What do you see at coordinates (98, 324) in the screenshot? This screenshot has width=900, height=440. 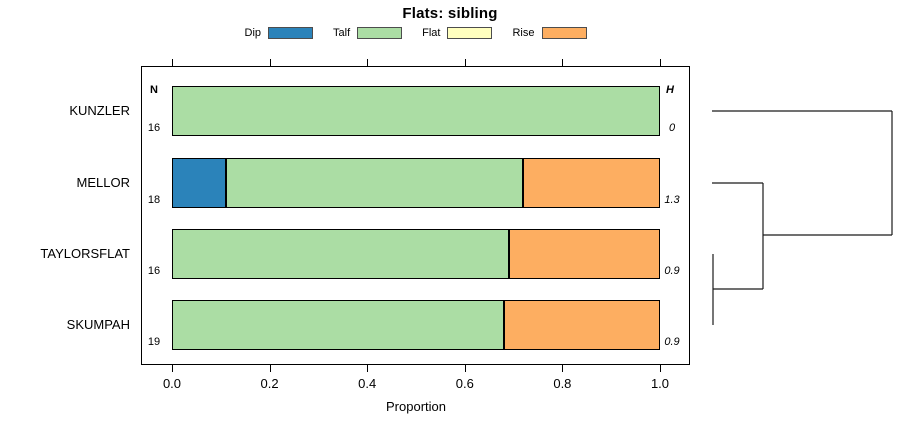 I see `category-label: SKUMPAH` at bounding box center [98, 324].